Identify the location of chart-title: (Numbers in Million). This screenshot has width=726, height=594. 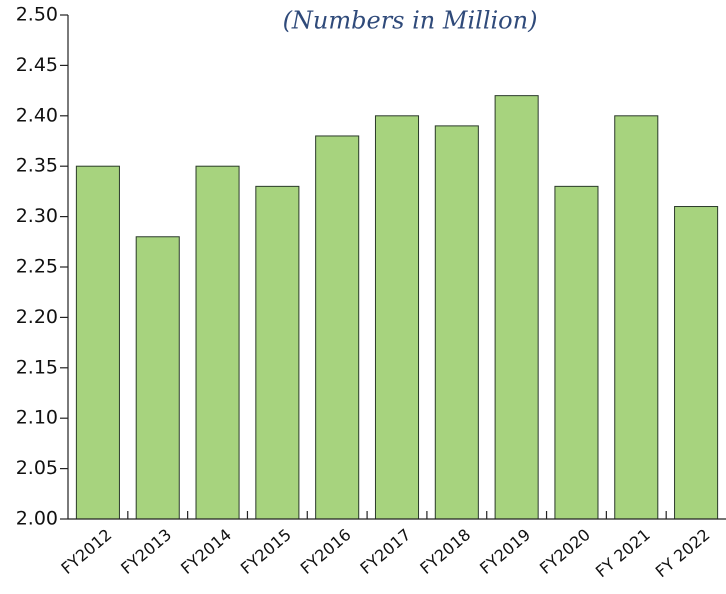
(410, 21).